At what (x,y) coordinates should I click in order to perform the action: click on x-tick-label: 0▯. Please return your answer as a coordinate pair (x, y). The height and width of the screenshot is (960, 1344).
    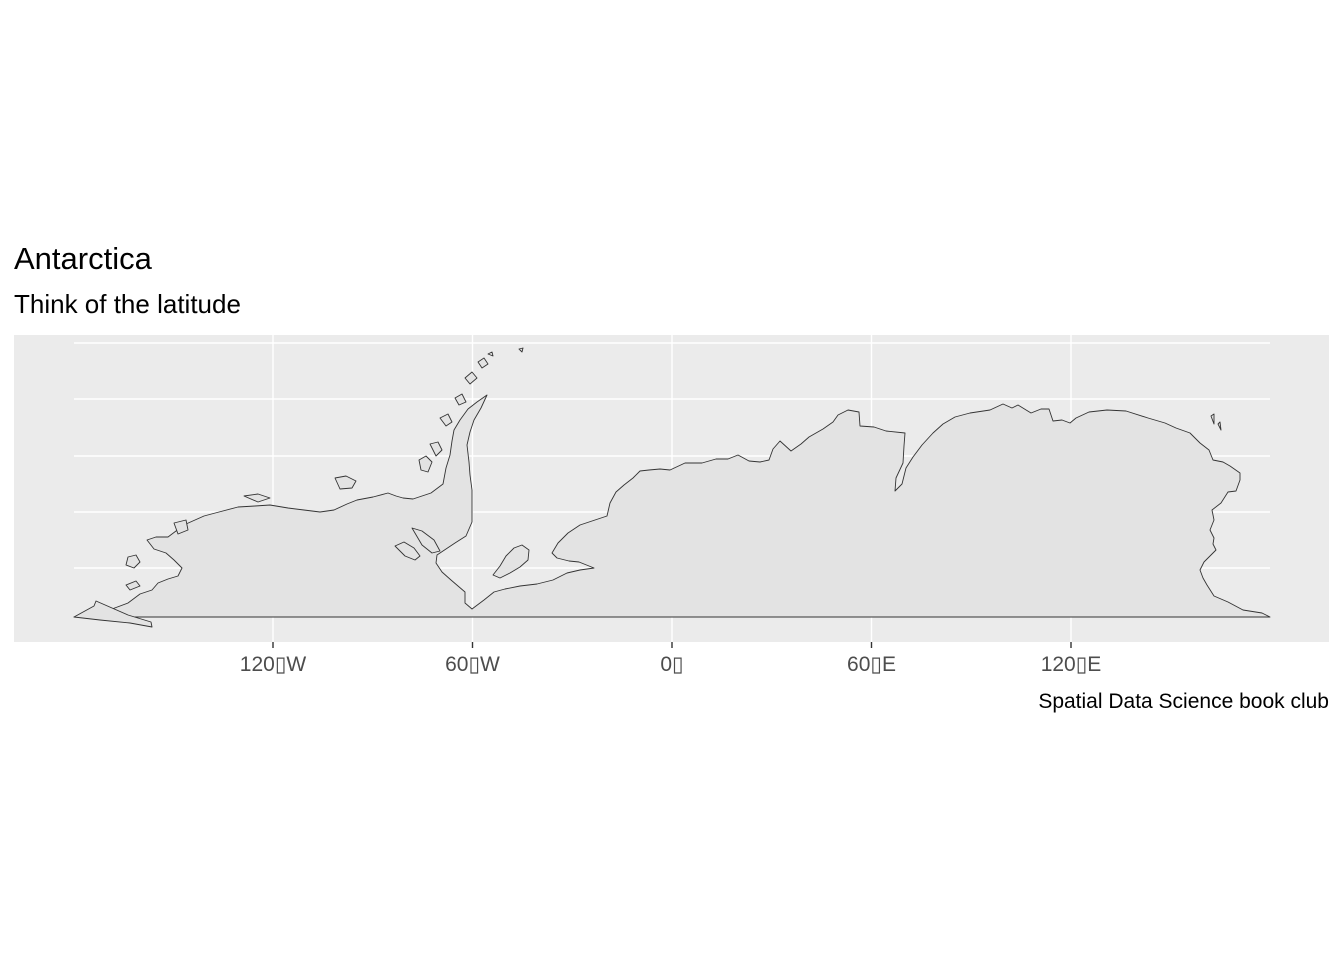
    Looking at the image, I should click on (671, 664).